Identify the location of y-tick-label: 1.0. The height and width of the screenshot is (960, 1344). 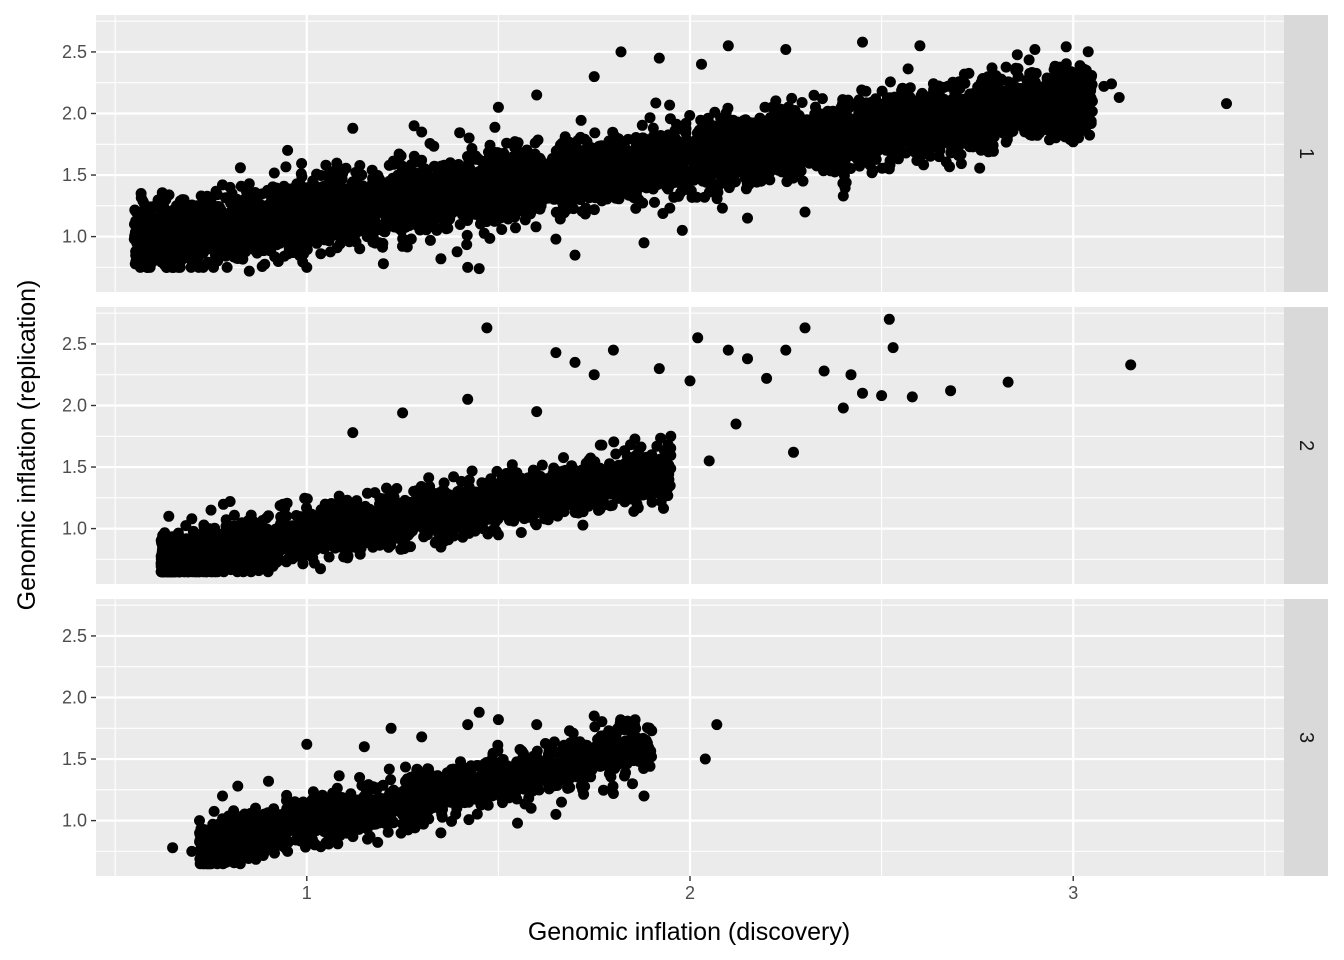
(74, 237).